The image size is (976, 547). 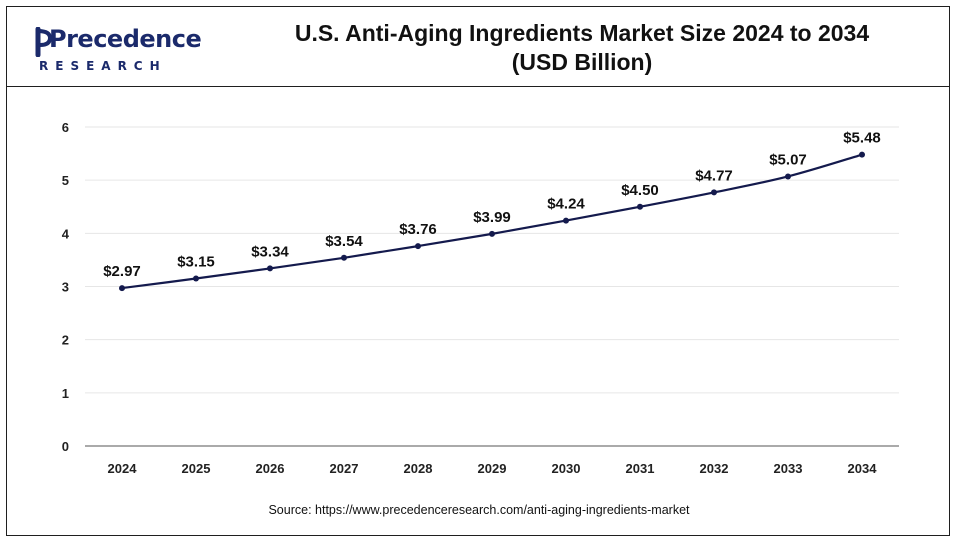 What do you see at coordinates (344, 468) in the screenshot?
I see `x-tick-label: 2027` at bounding box center [344, 468].